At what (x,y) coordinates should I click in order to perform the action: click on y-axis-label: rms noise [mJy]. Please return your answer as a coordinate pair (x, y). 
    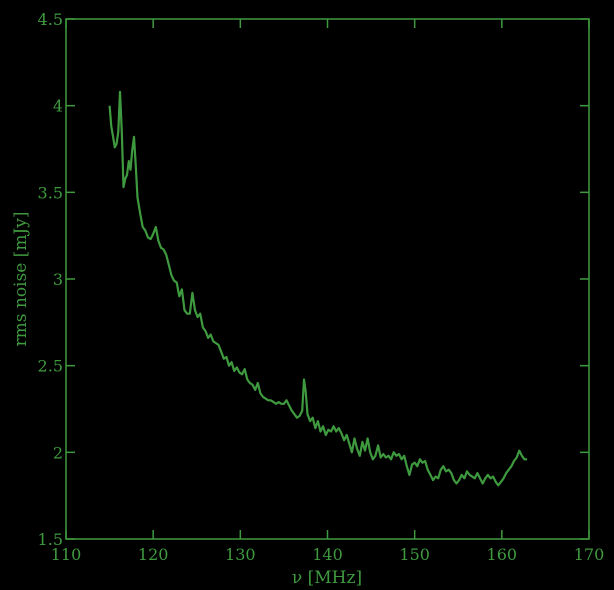
    Looking at the image, I should click on (21, 279).